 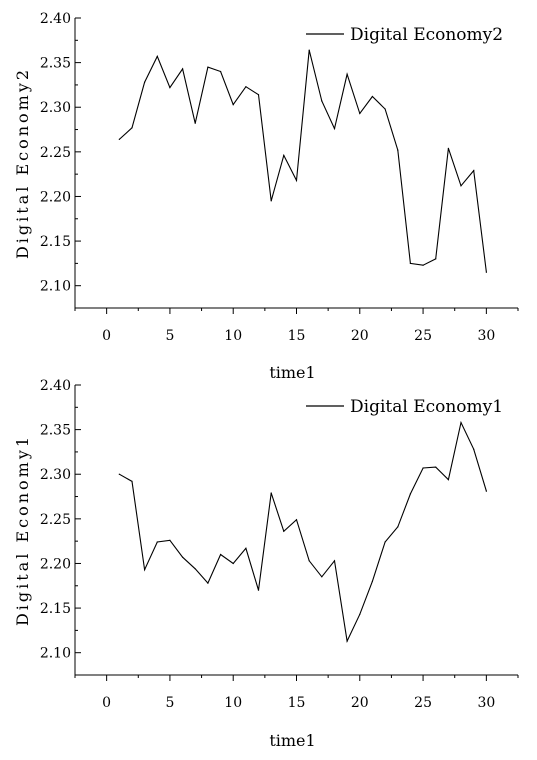 I want to click on y-axis-title: Digital Economy2, so click(x=22, y=163).